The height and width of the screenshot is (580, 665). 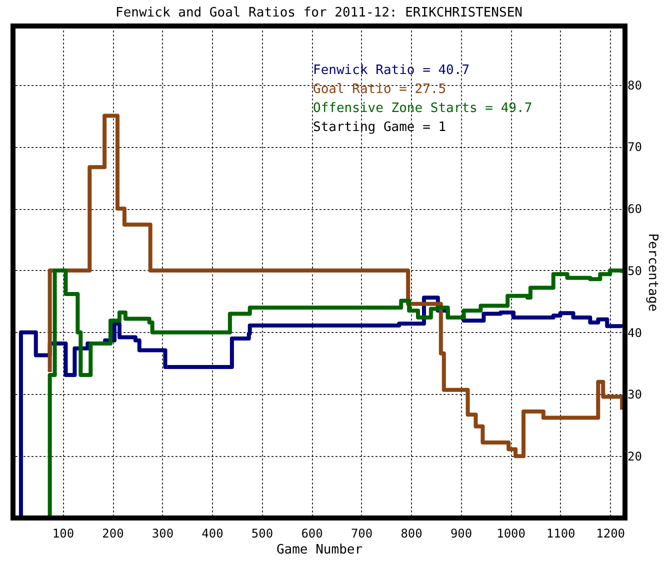 What do you see at coordinates (319, 550) in the screenshot?
I see `x-axis-title: Game Number` at bounding box center [319, 550].